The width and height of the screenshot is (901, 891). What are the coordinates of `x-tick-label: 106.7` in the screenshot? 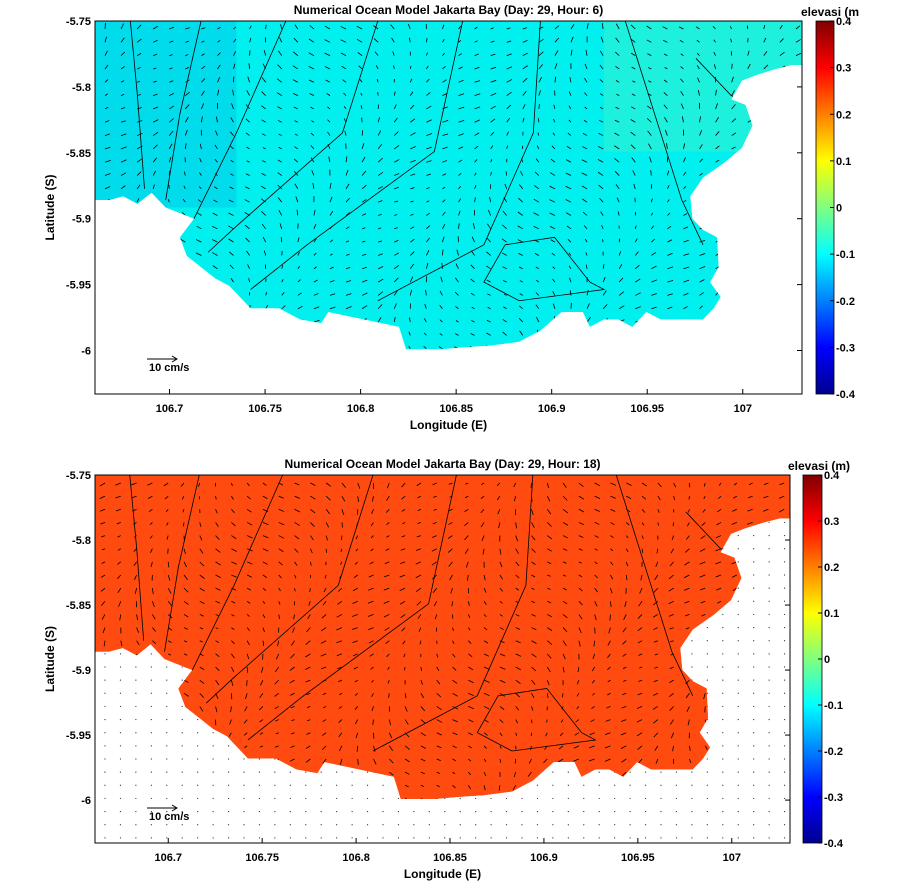 It's located at (168, 858).